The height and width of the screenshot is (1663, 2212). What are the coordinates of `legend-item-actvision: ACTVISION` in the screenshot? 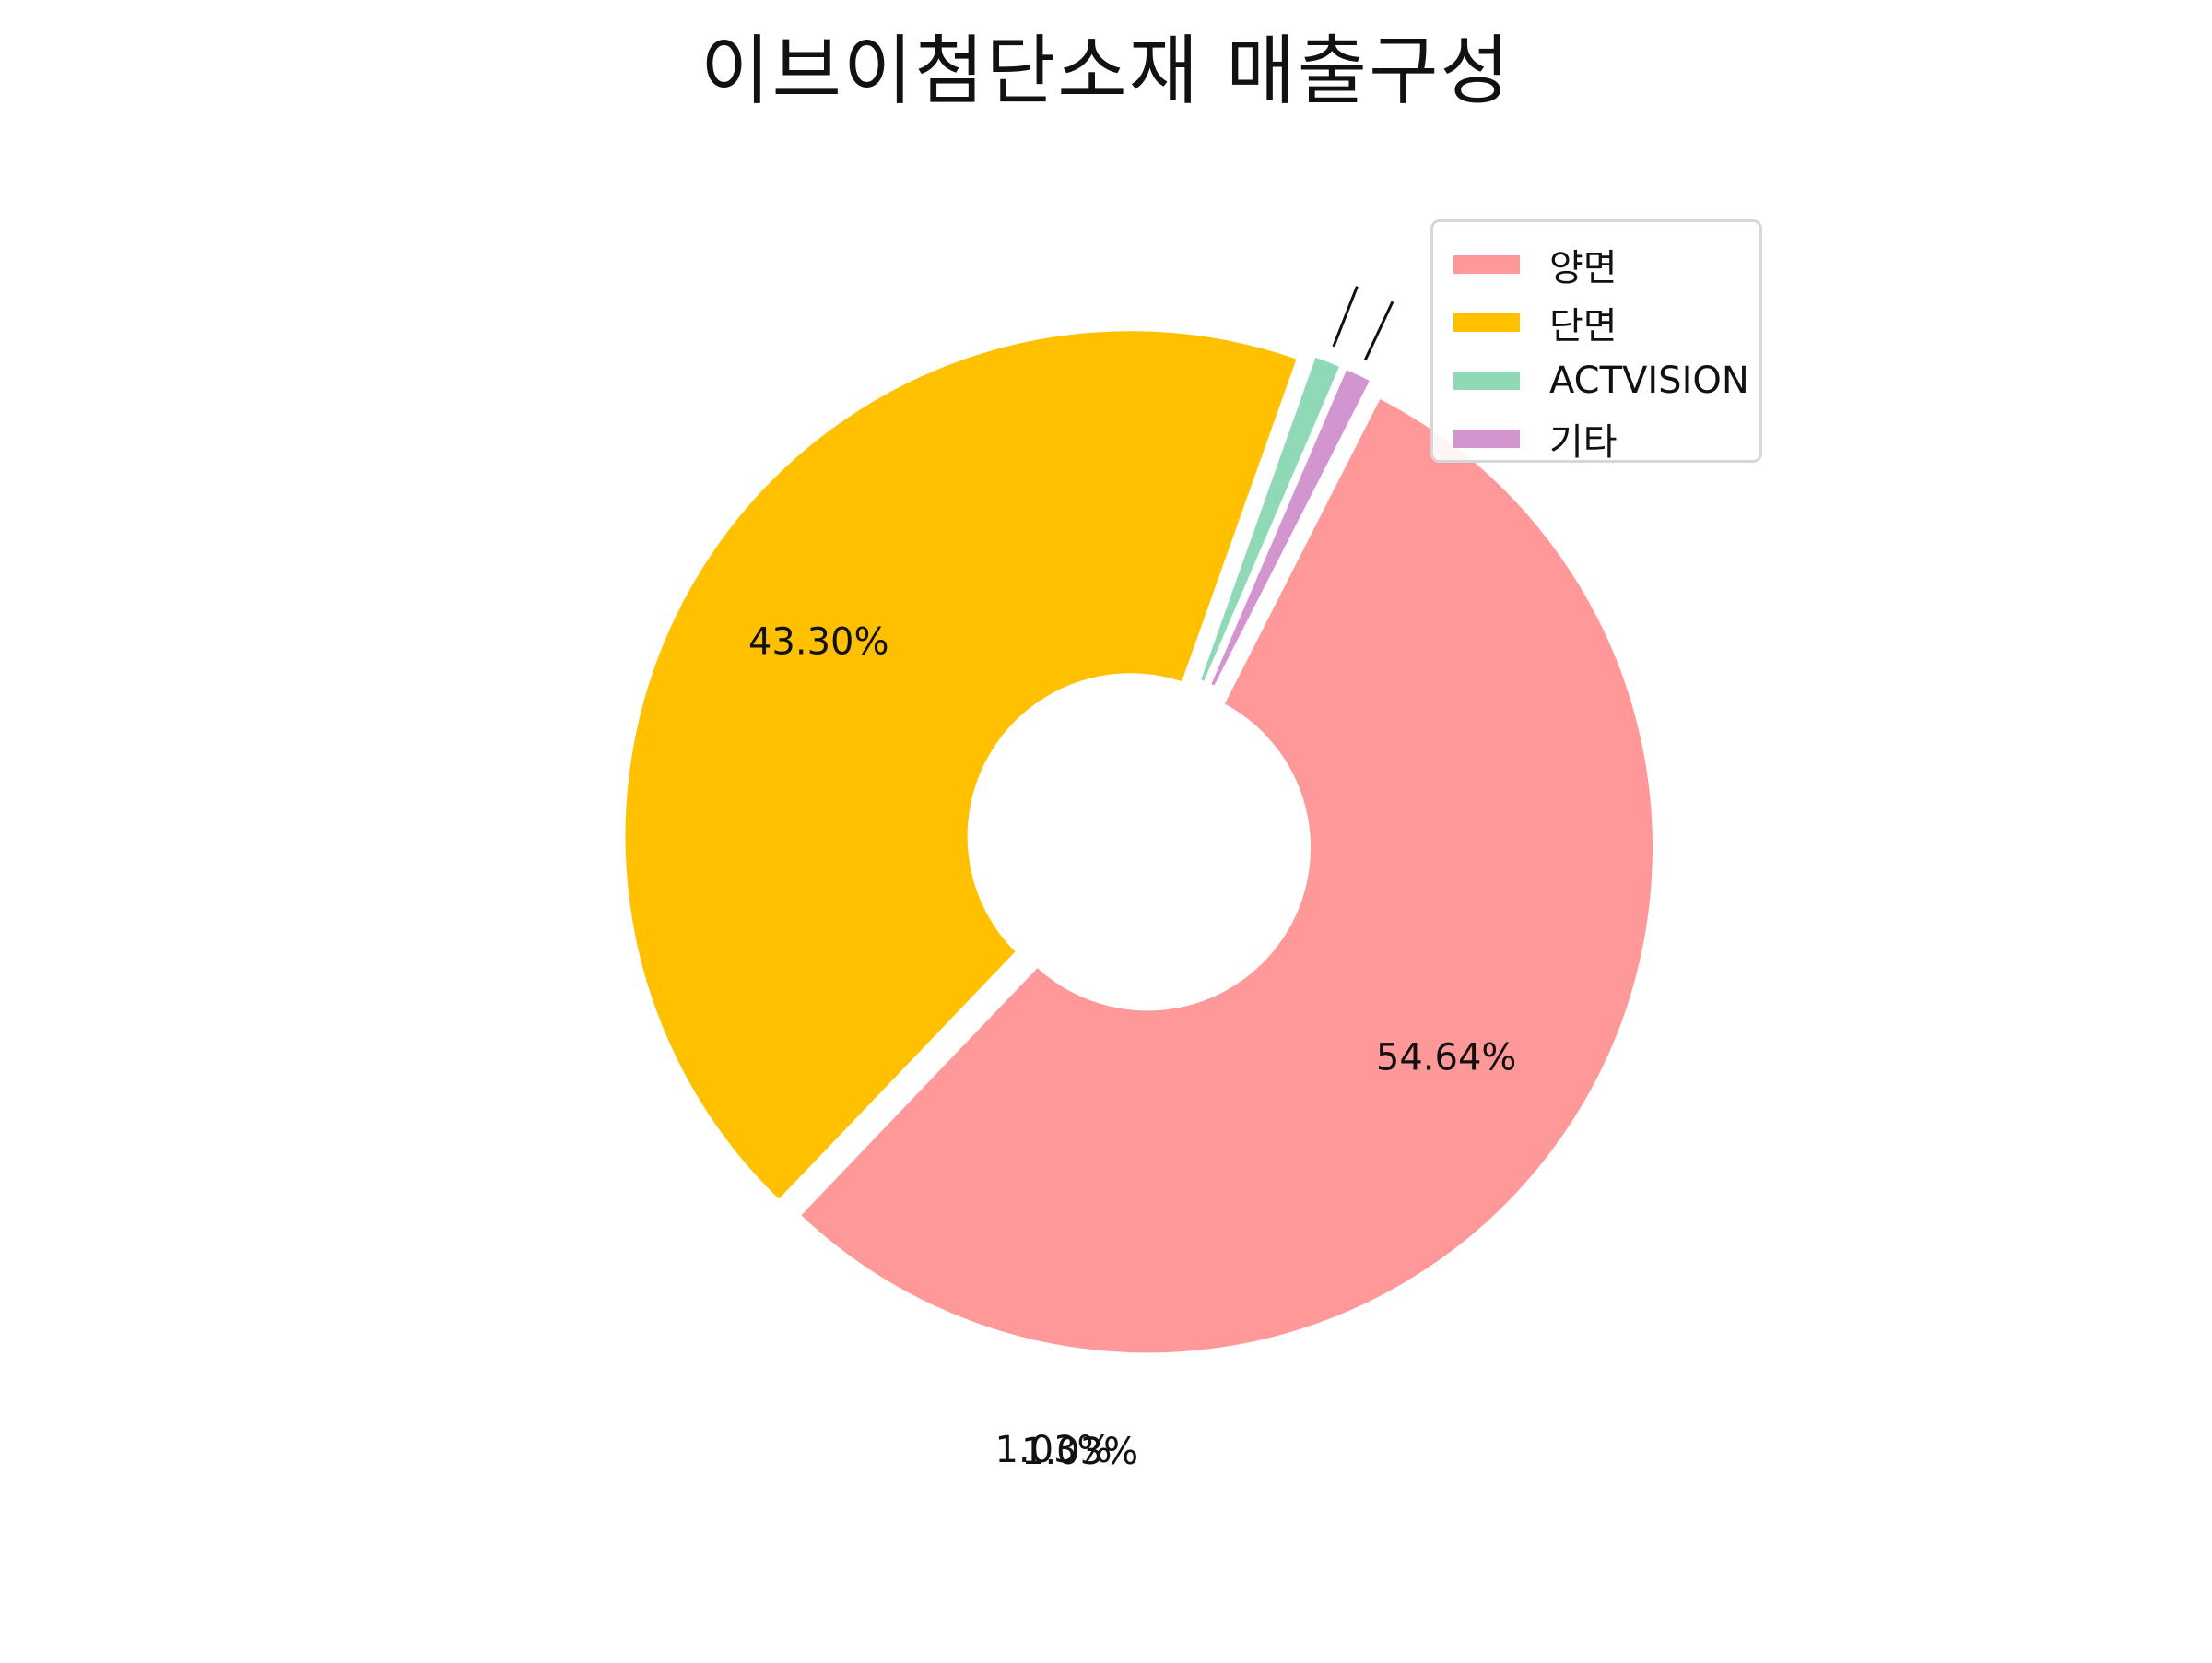 It's located at (1601, 380).